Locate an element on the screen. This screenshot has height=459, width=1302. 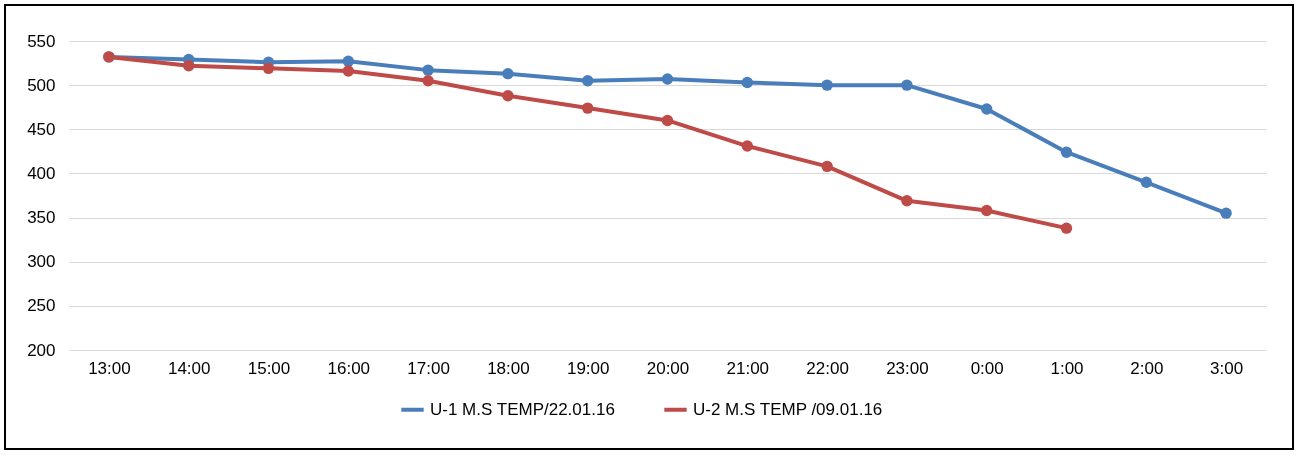
y-tick-label: 250 is located at coordinates (41, 306).